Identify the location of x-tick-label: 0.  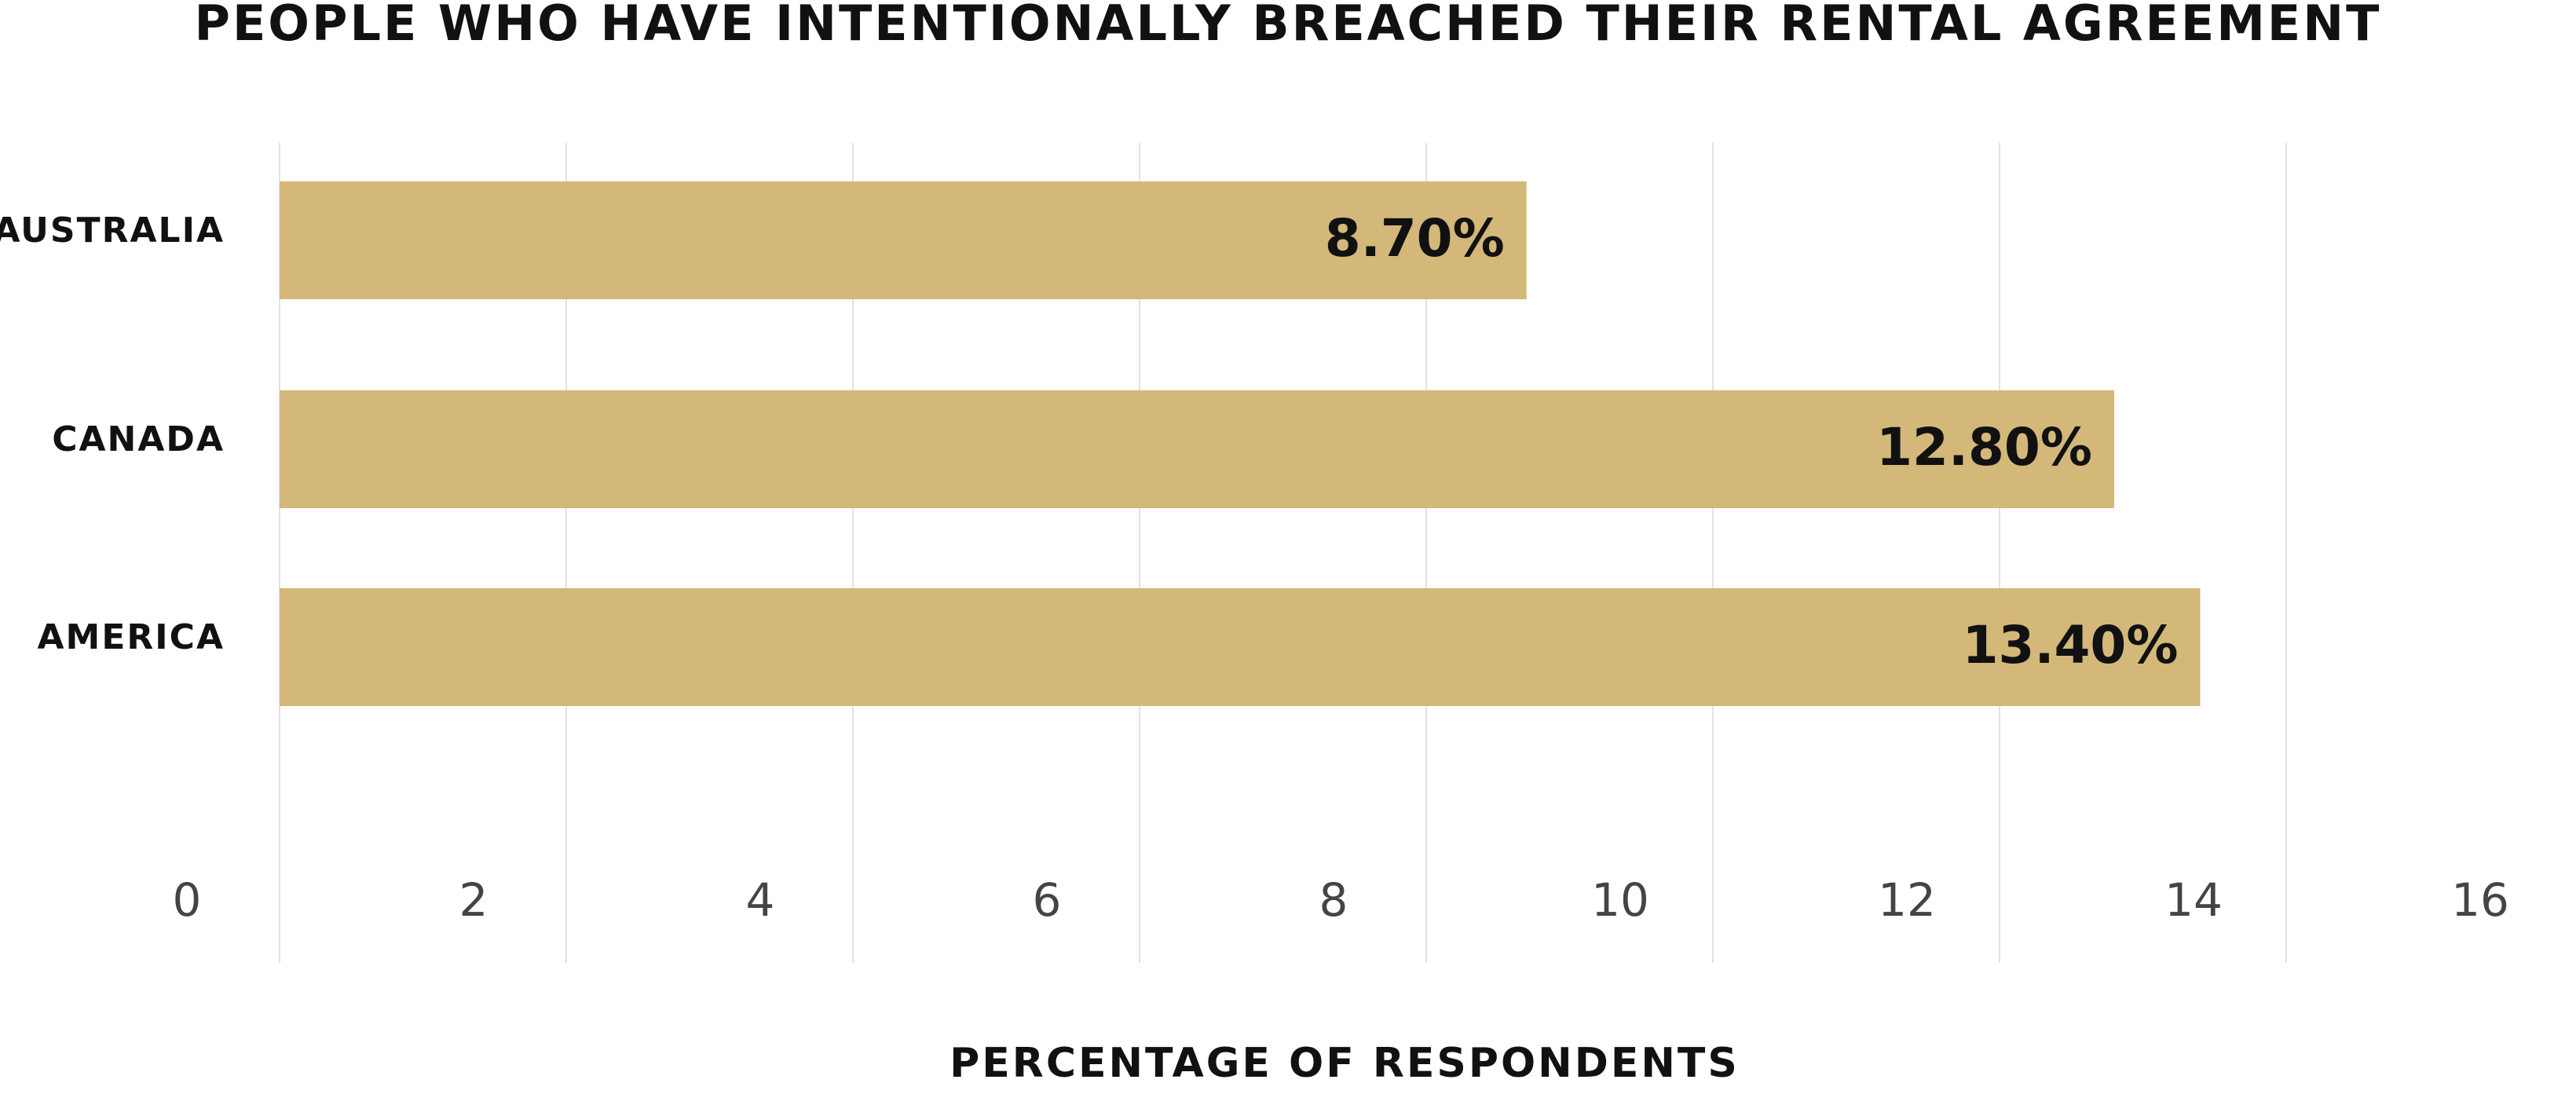
(188, 900).